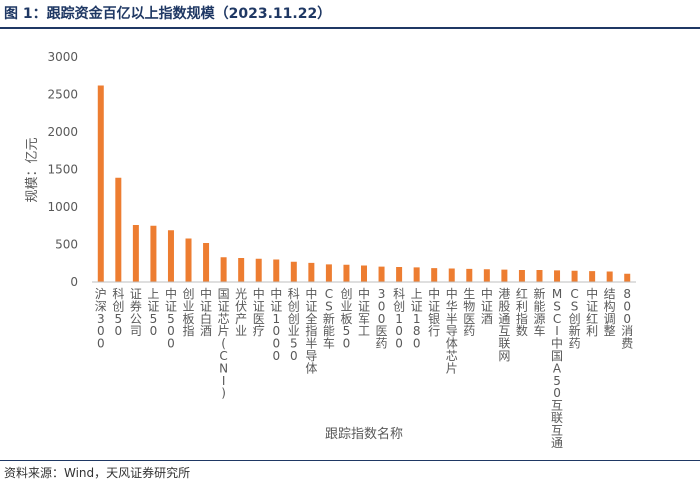 Image resolution: width=700 pixels, height=483 pixels. What do you see at coordinates (364, 434) in the screenshot?
I see `x-axis-label: 跟踪指数名称` at bounding box center [364, 434].